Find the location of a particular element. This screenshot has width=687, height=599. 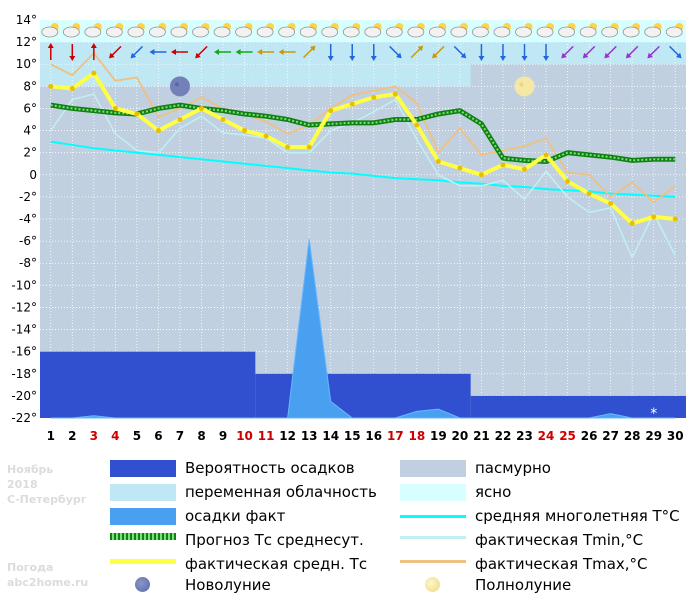

y-tick-label: -16° is located at coordinates (24, 352).